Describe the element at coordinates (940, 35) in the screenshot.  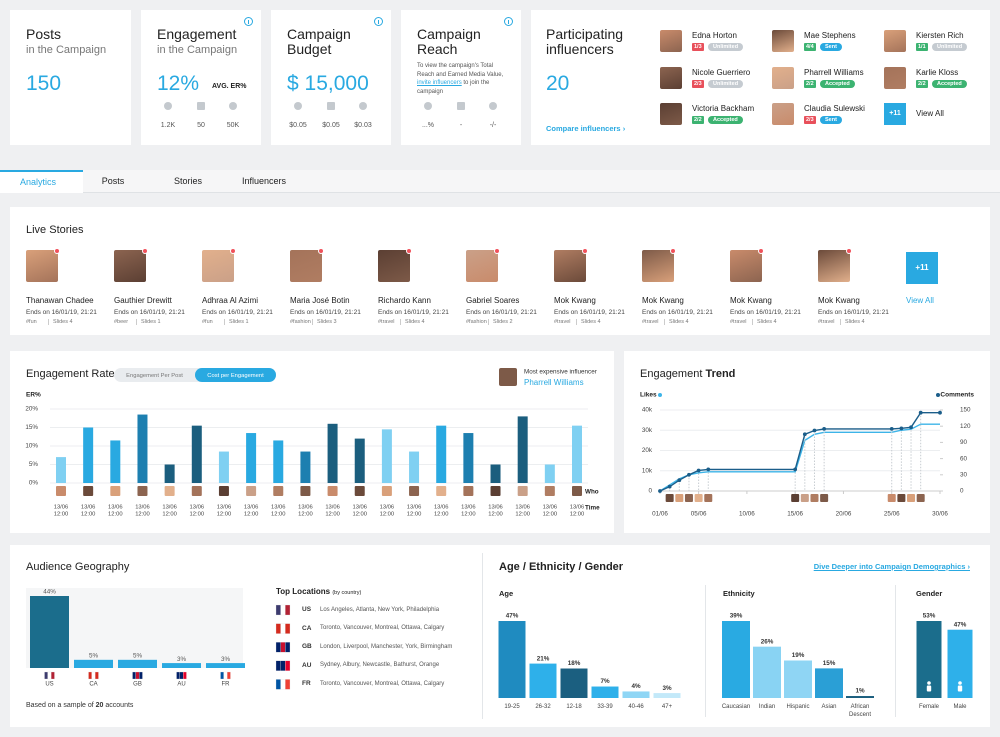
I see `influencer-name: Kiersten Rich` at that location.